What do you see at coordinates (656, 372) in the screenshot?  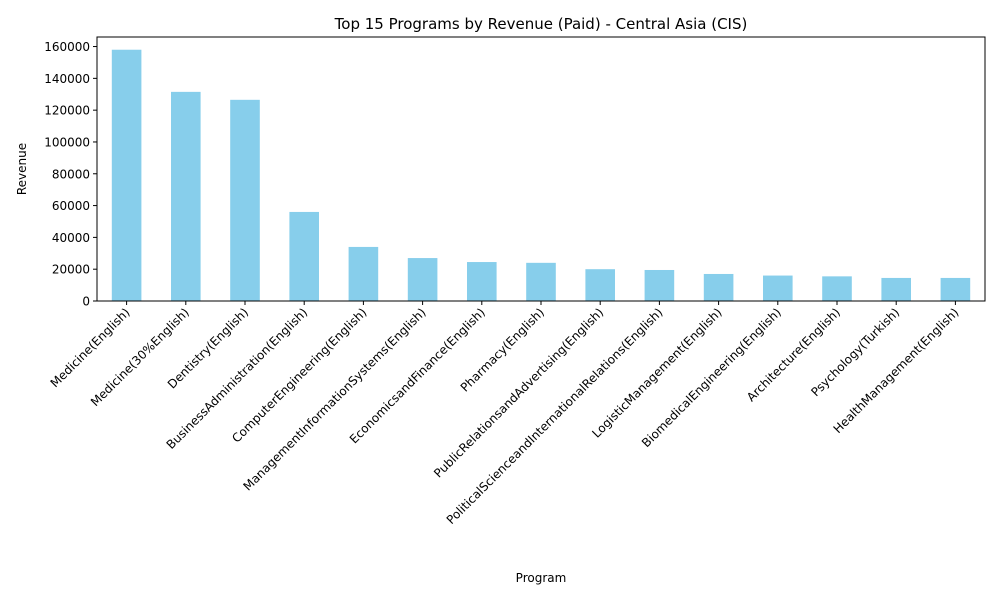 I see `x-tick-label: LogisticManagement(English)` at bounding box center [656, 372].